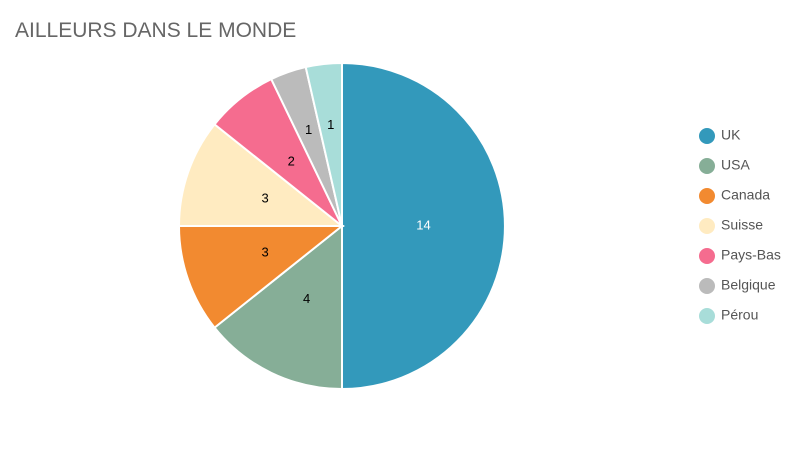 The width and height of the screenshot is (800, 450). What do you see at coordinates (742, 225) in the screenshot?
I see `legend-label: Suisse` at bounding box center [742, 225].